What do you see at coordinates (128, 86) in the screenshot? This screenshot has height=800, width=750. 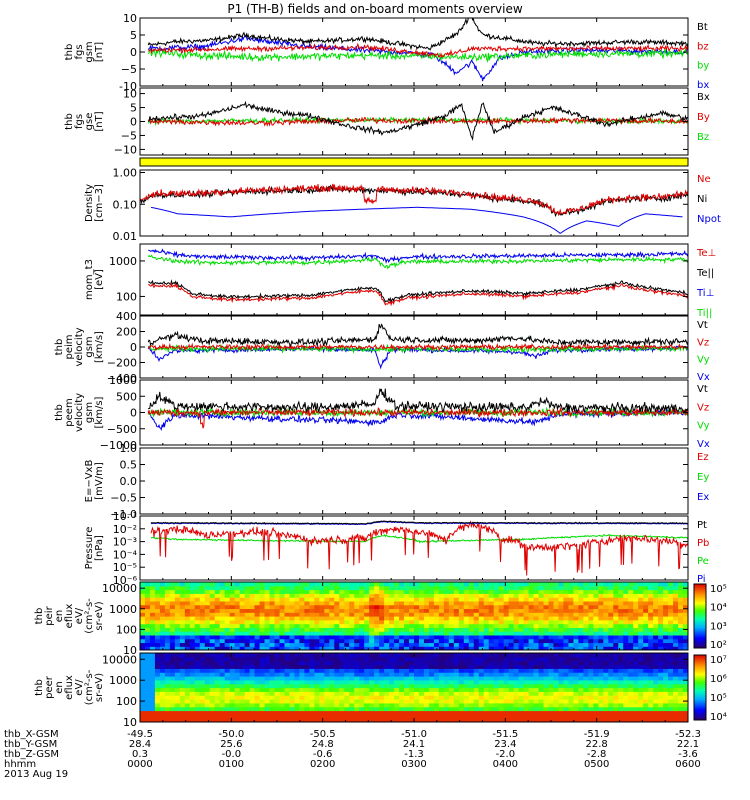 I see `ytick-fgs_gsm-0: -10` at bounding box center [128, 86].